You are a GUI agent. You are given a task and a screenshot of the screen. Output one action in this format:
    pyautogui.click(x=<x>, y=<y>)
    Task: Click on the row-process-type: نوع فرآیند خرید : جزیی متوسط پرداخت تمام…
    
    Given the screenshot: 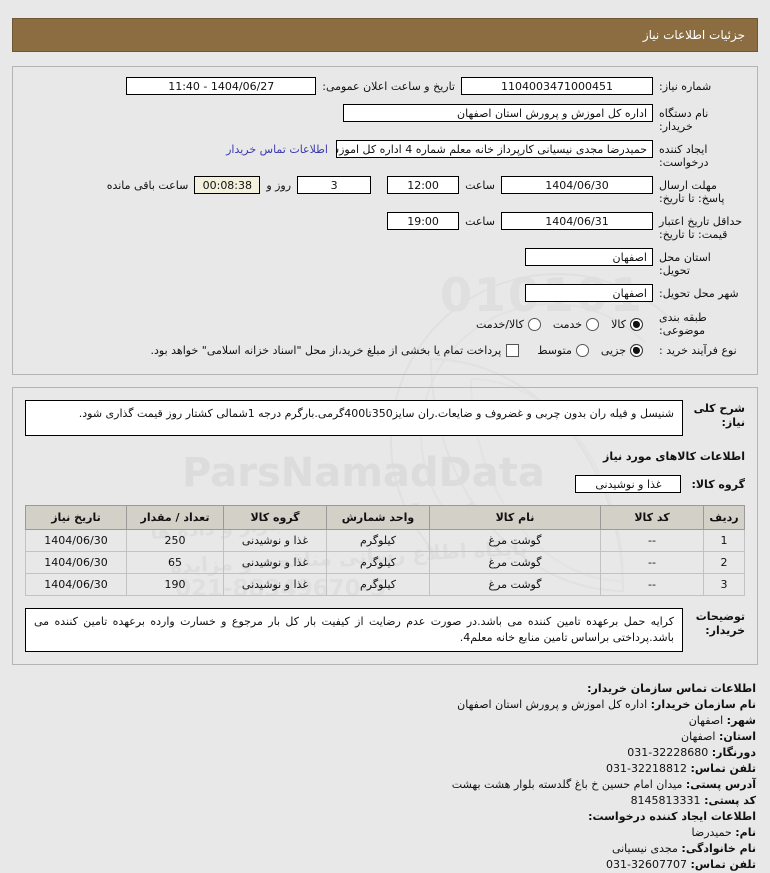 What is the action you would take?
    pyautogui.click(x=385, y=350)
    